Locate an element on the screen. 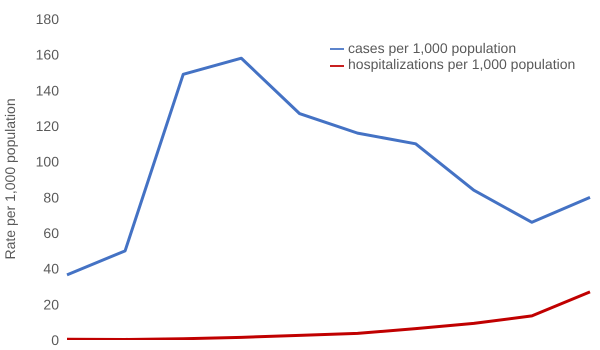 This screenshot has width=600, height=350. y-tick-label: 180 is located at coordinates (48, 18).